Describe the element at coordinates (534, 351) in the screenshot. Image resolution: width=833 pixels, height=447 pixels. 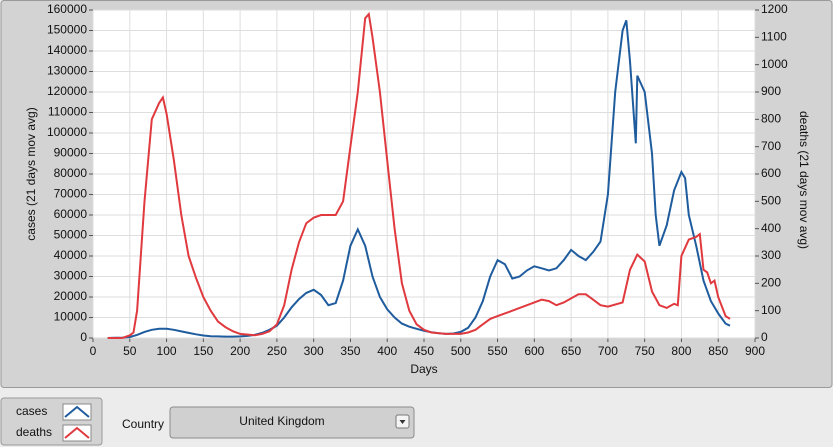
I see `x-tick-label: 600` at that location.